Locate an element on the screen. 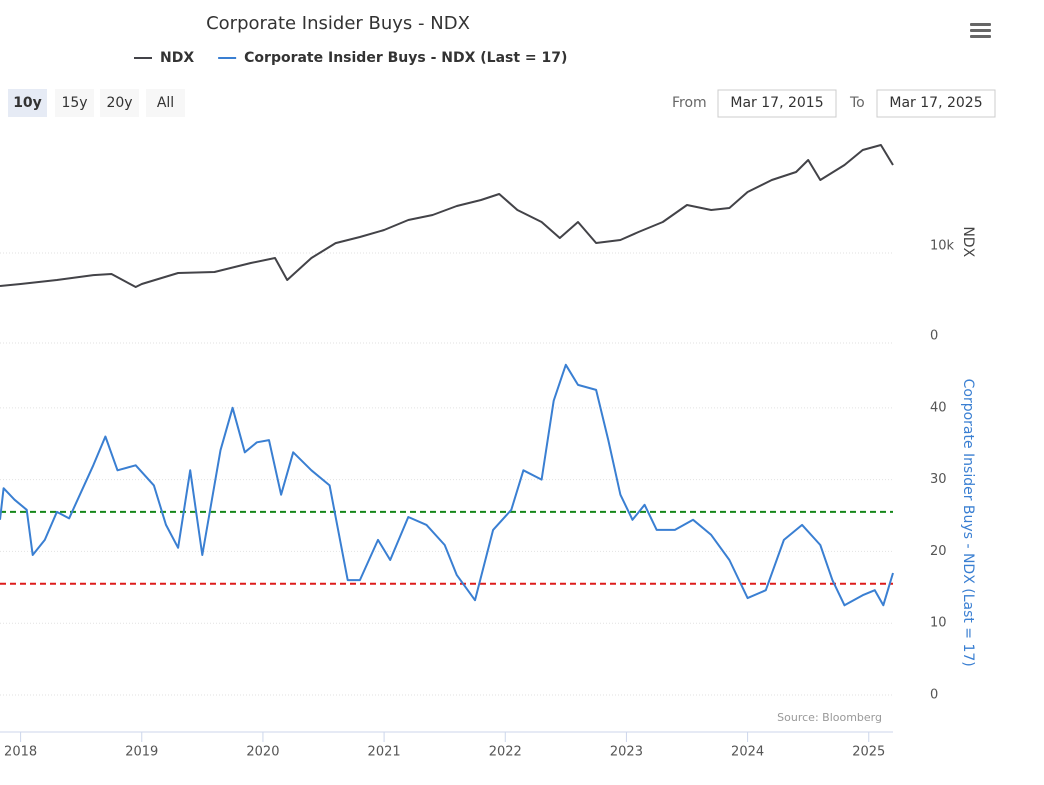 This screenshot has width=1044, height=785. x-tick-label: 2024 is located at coordinates (747, 752).